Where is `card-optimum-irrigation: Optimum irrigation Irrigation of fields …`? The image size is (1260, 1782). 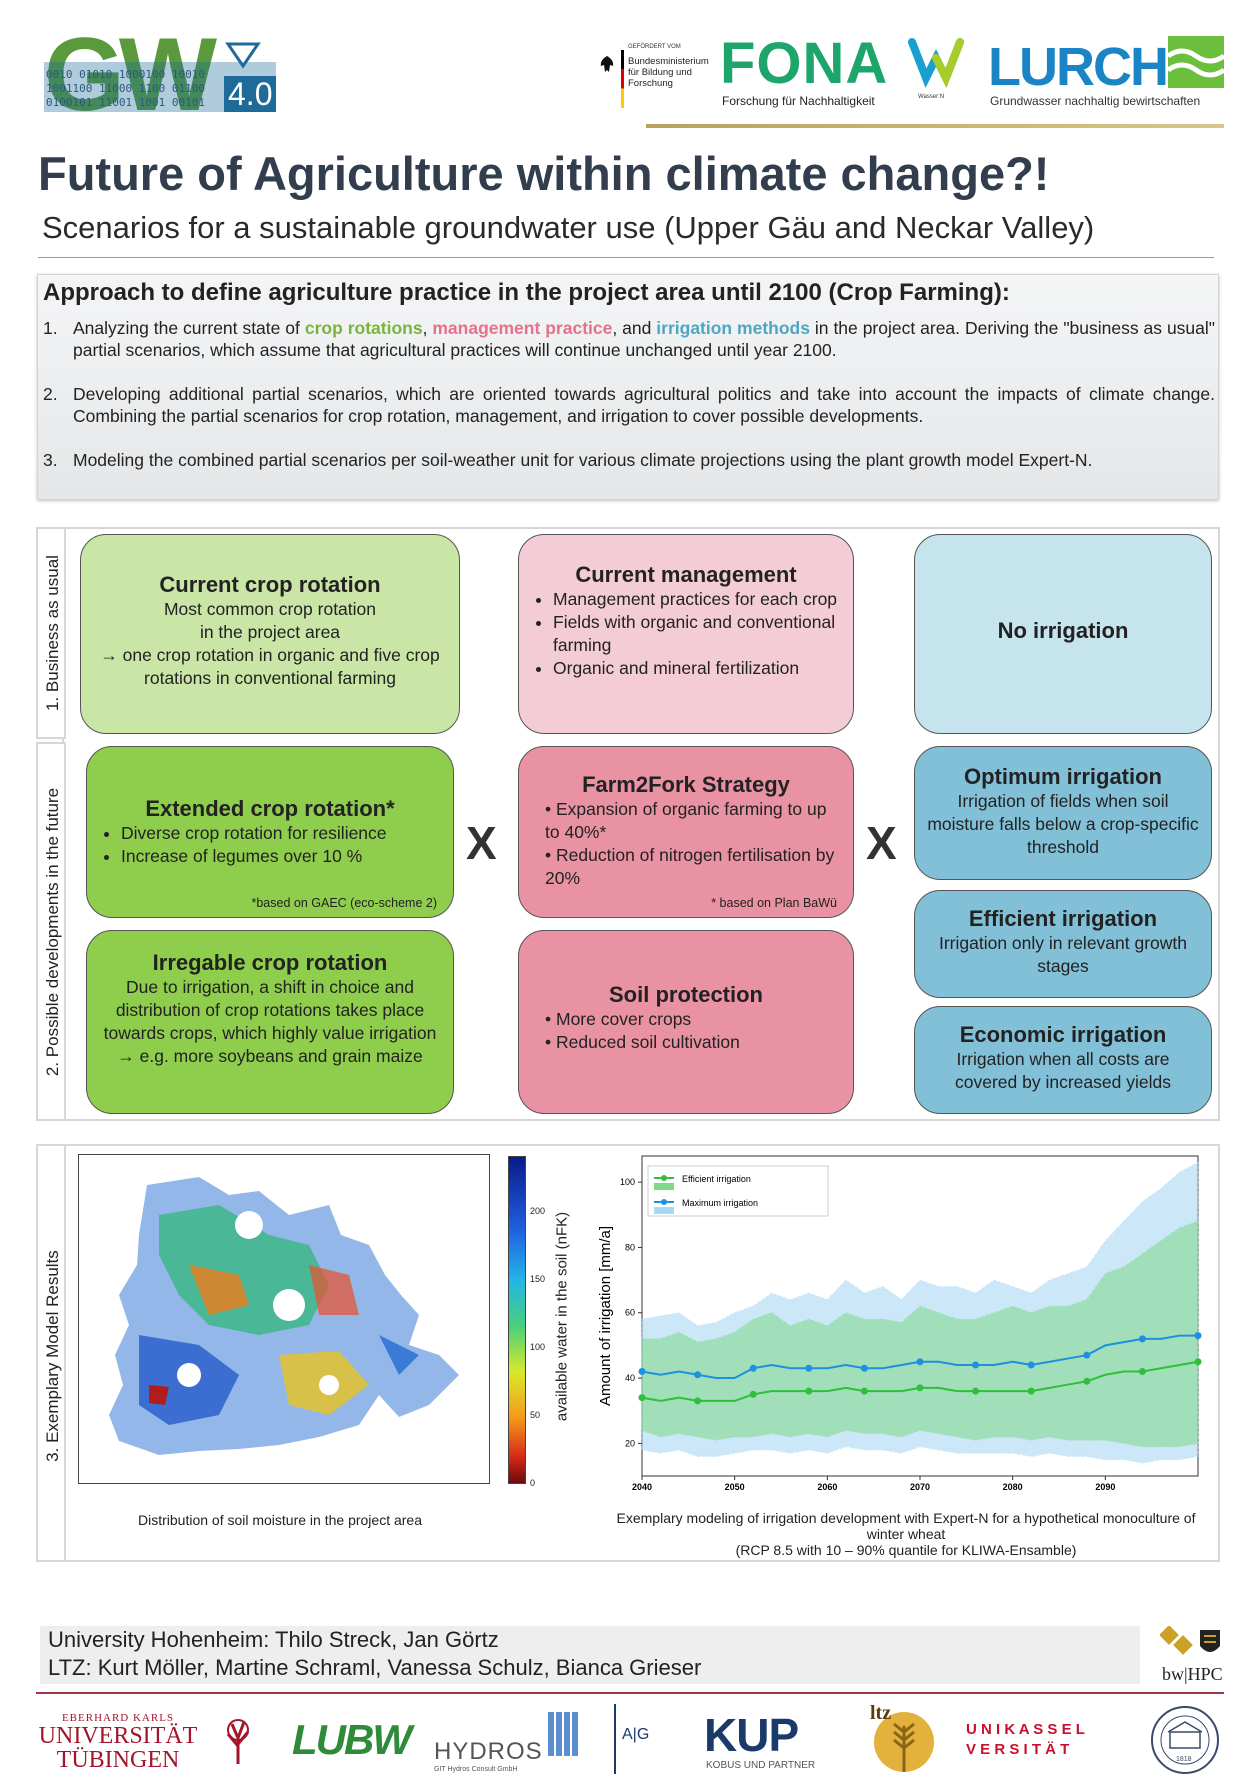 card-optimum-irrigation: Optimum irrigation Irrigation of fields … is located at coordinates (1063, 813).